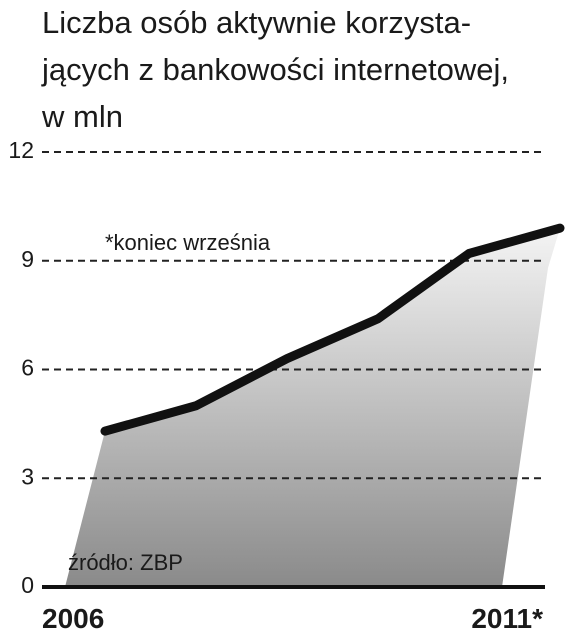 Image resolution: width=579 pixels, height=640 pixels. I want to click on y-tick-label: 12, so click(21, 150).